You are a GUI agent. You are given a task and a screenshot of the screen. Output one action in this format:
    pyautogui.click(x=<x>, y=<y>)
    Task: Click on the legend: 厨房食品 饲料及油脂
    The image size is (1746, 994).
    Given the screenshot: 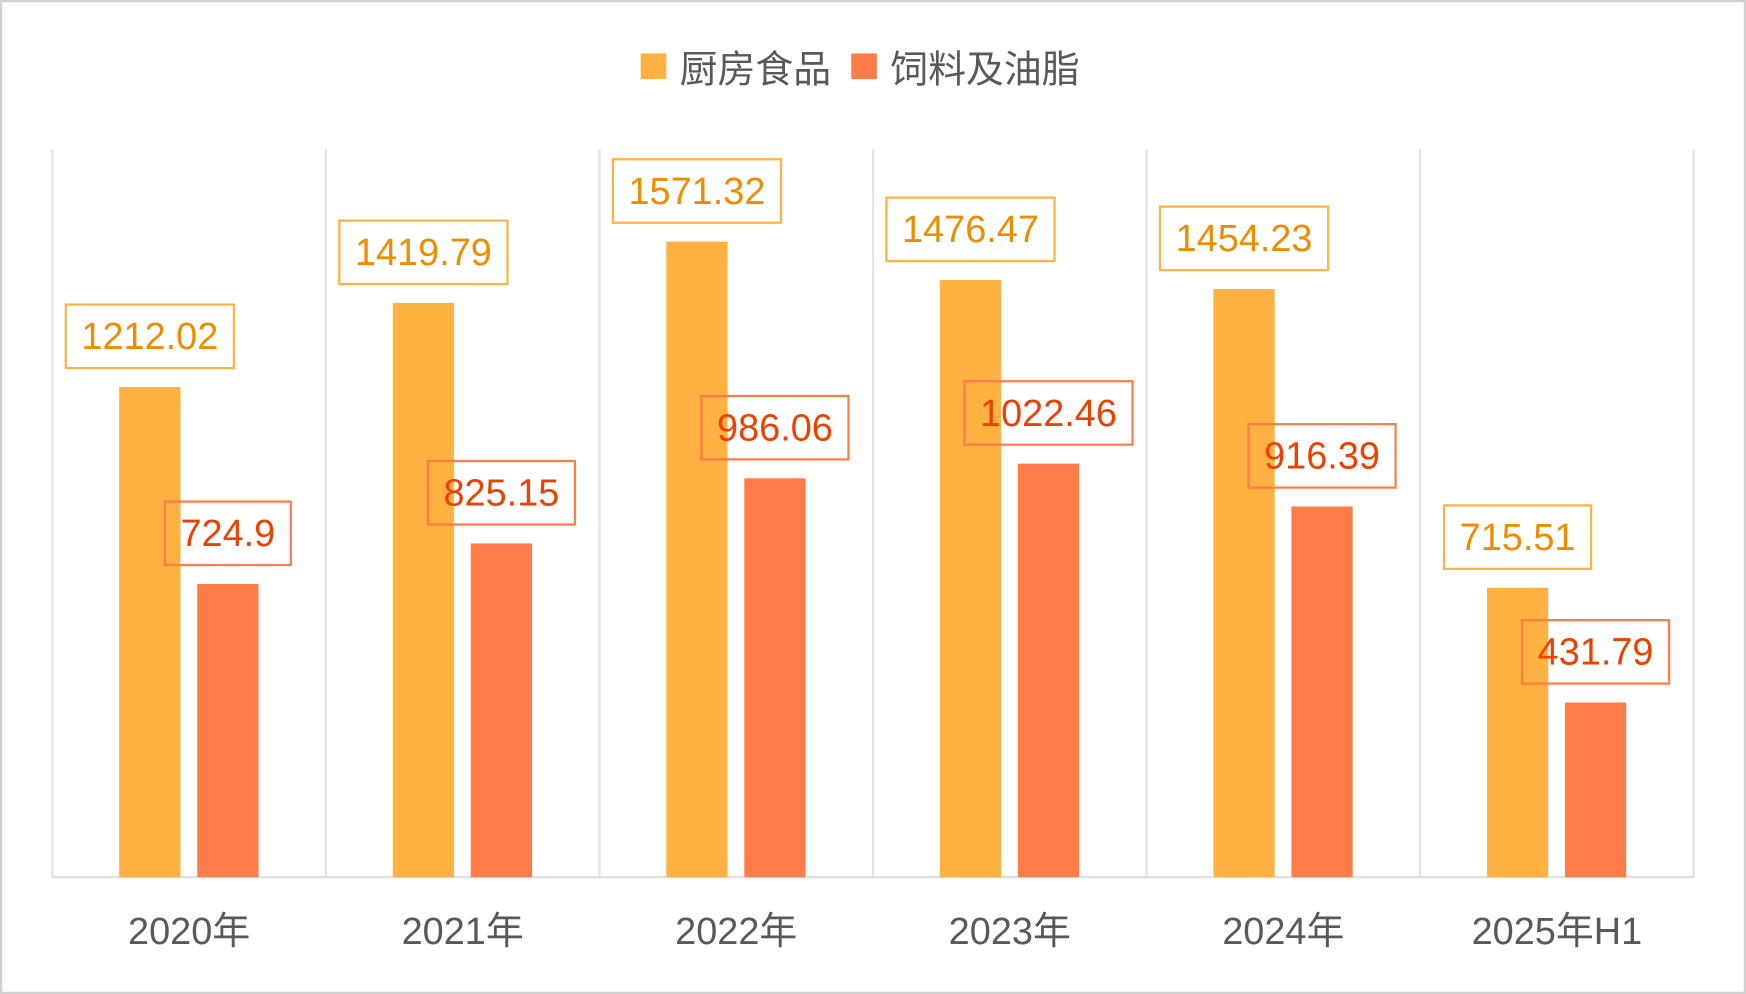 What is the action you would take?
    pyautogui.click(x=860, y=70)
    